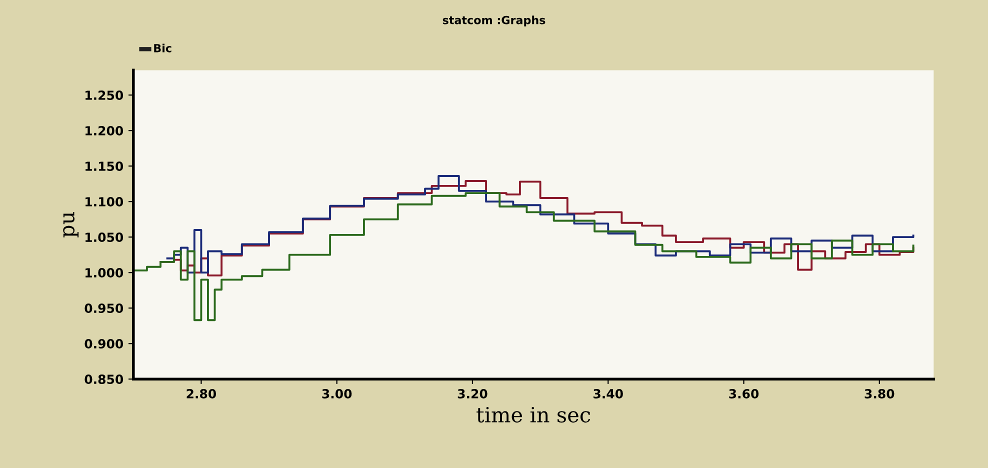  What do you see at coordinates (494, 21) in the screenshot?
I see `chart-title: statcom :Graphs` at bounding box center [494, 21].